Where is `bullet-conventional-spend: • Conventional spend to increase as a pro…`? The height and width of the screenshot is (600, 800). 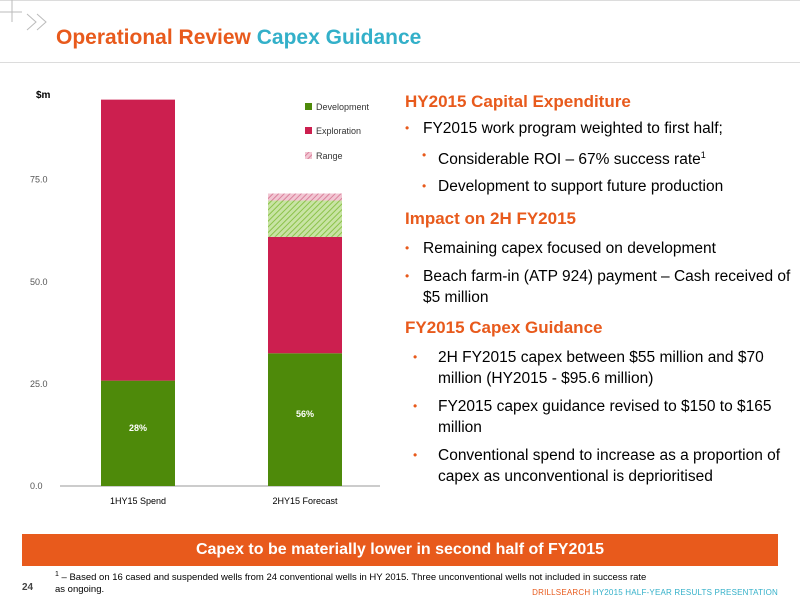 bullet-conventional-spend: • Conventional spend to increase as a pro… is located at coordinates (600, 466).